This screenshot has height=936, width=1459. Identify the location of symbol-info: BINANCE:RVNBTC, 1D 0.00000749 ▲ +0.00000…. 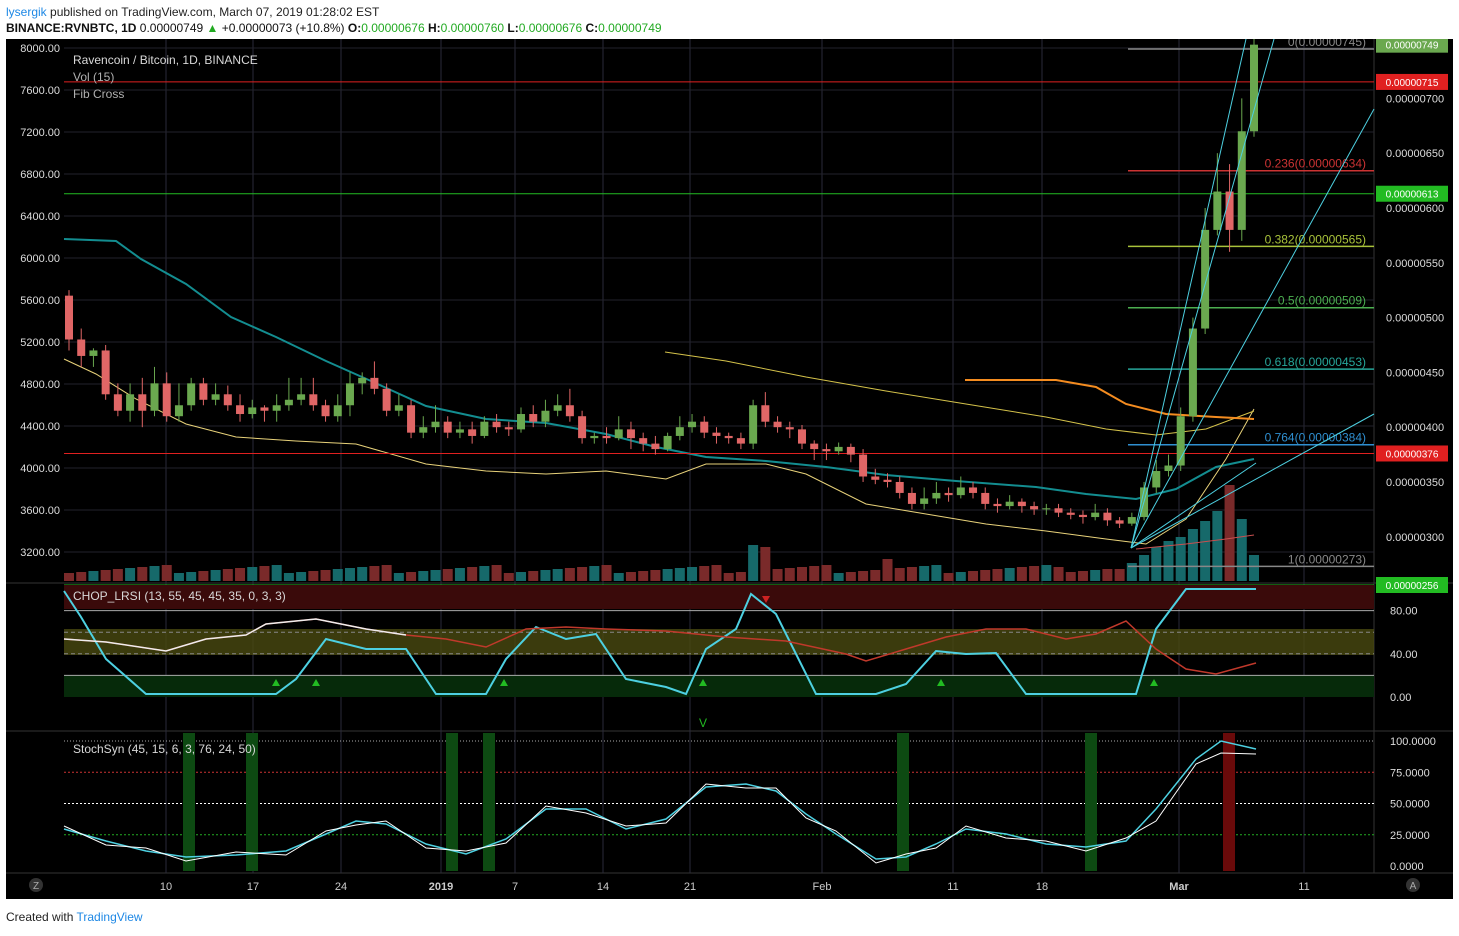
(334, 28).